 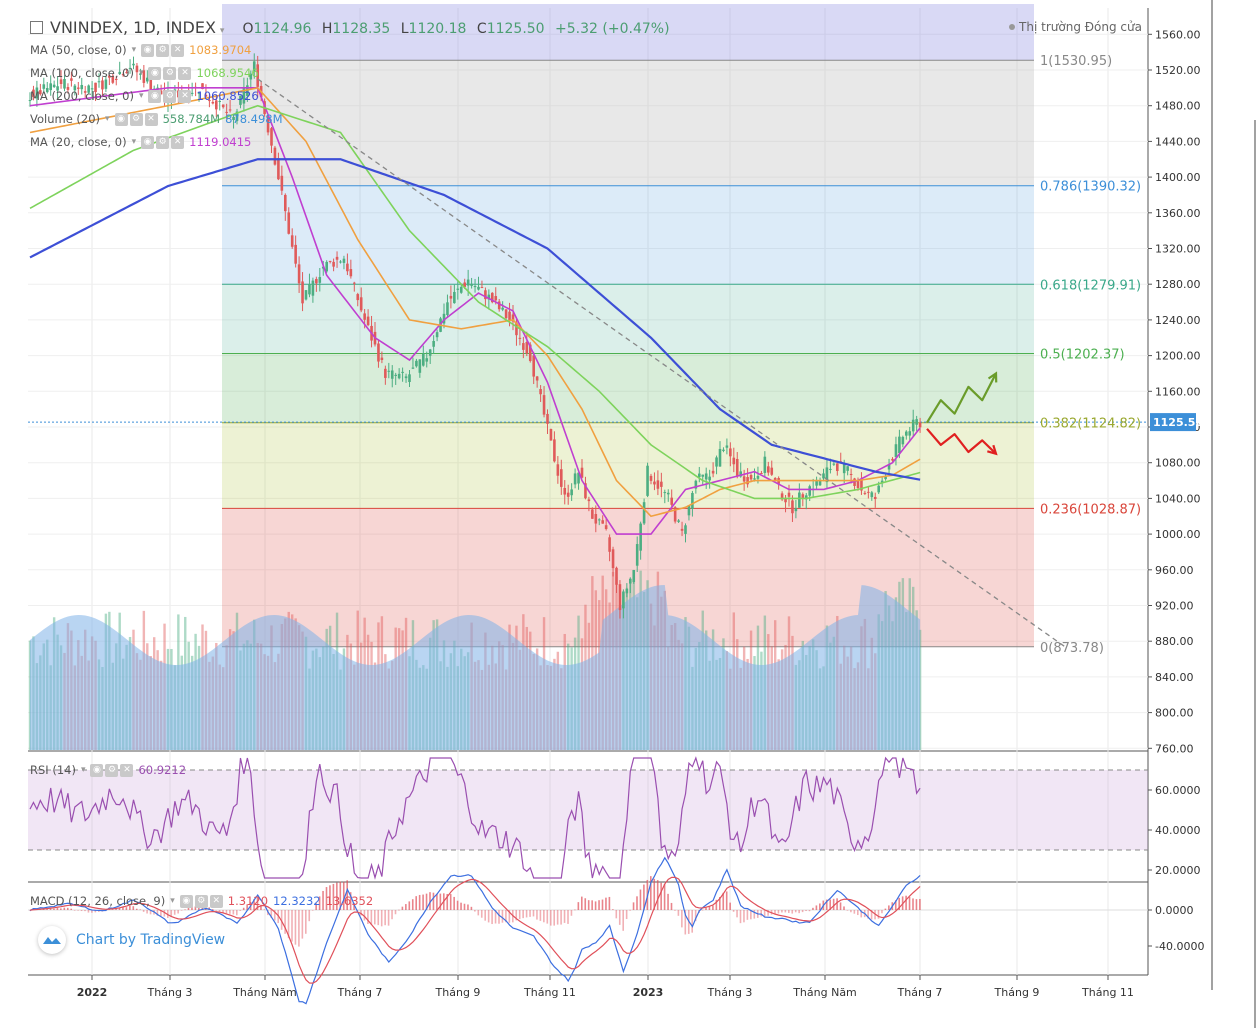 What do you see at coordinates (1178, 534) in the screenshot?
I see `price-tick-label: 1000.00` at bounding box center [1178, 534].